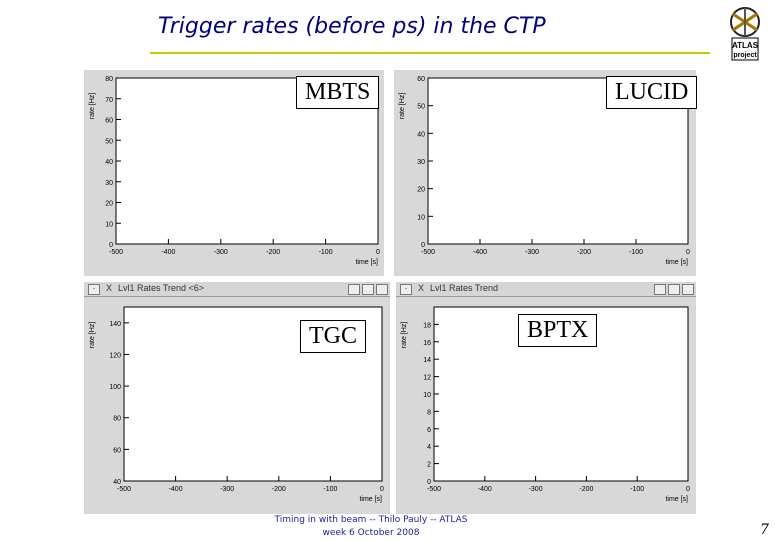 Image resolution: width=780 pixels, height=540 pixels. What do you see at coordinates (429, 412) in the screenshot?
I see `y-tick-label: 8` at bounding box center [429, 412].